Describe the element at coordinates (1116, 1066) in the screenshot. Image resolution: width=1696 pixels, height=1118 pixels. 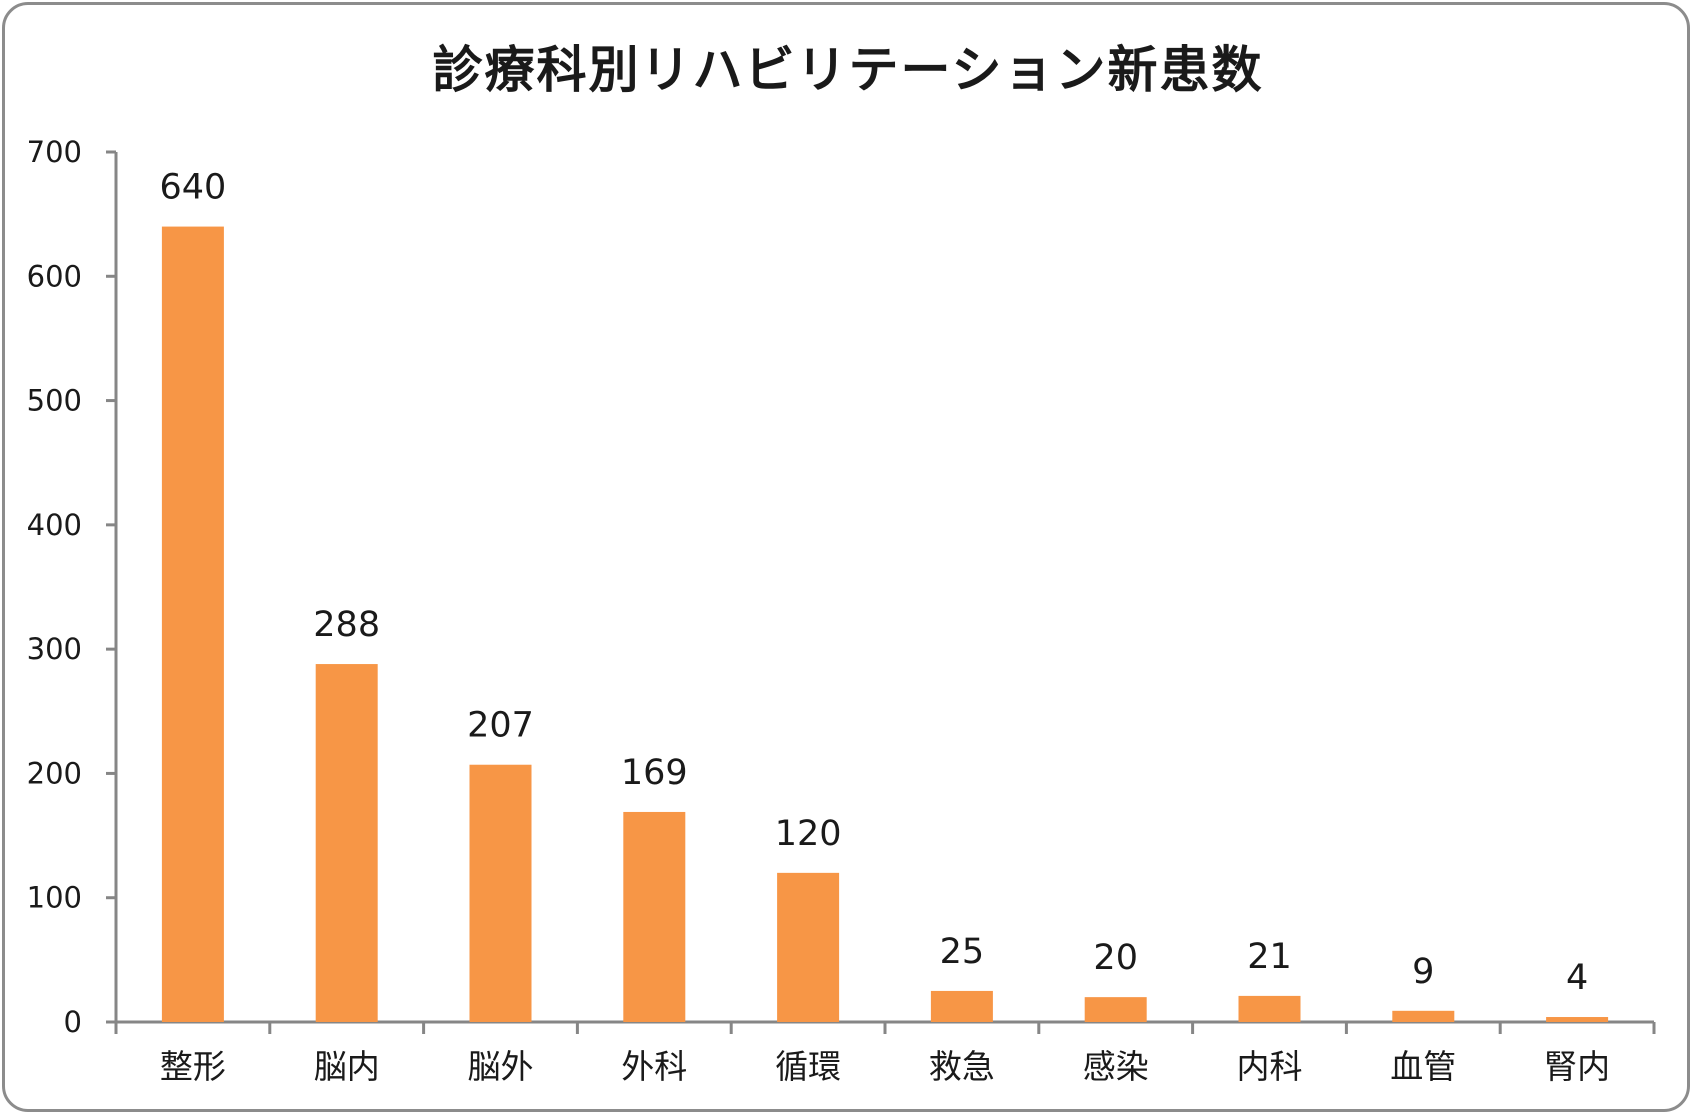
I see `category-label: 感染` at that location.